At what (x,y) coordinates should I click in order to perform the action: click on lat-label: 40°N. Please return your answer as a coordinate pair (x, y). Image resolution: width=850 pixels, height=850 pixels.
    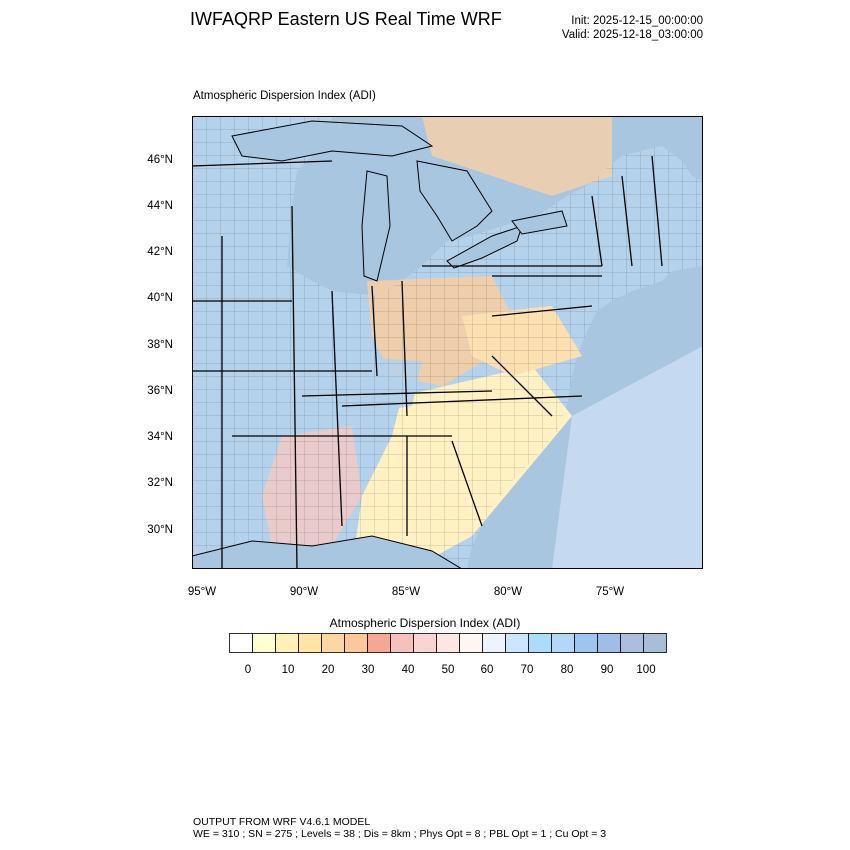
    Looking at the image, I should click on (160, 298).